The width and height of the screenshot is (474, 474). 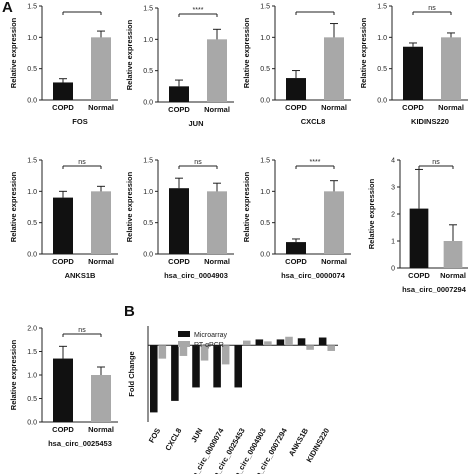 What do you see at coordinates (434, 289) in the screenshot?
I see `chart-title: hsa_circ_0007294` at bounding box center [434, 289].